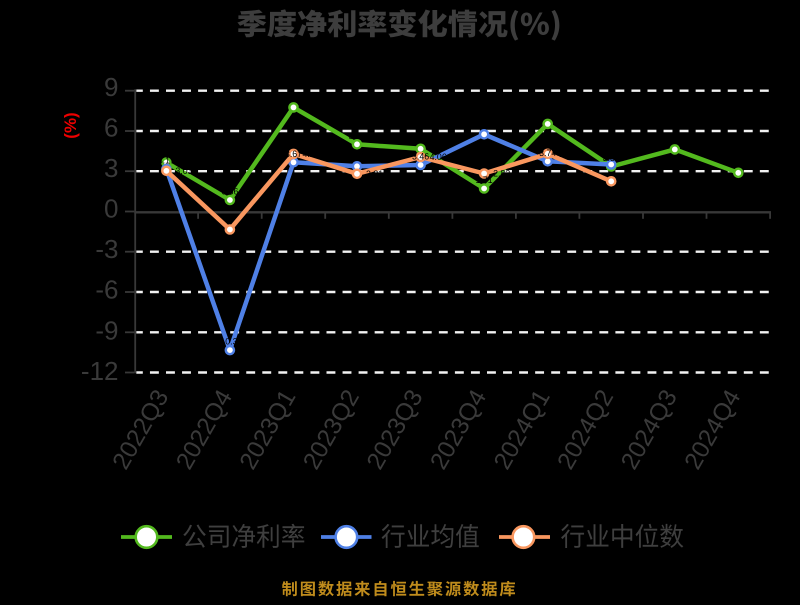 Image resolution: width=800 pixels, height=605 pixels. What do you see at coordinates (628, 181) in the screenshot?
I see `svg-text: 2.25` at bounding box center [628, 181].